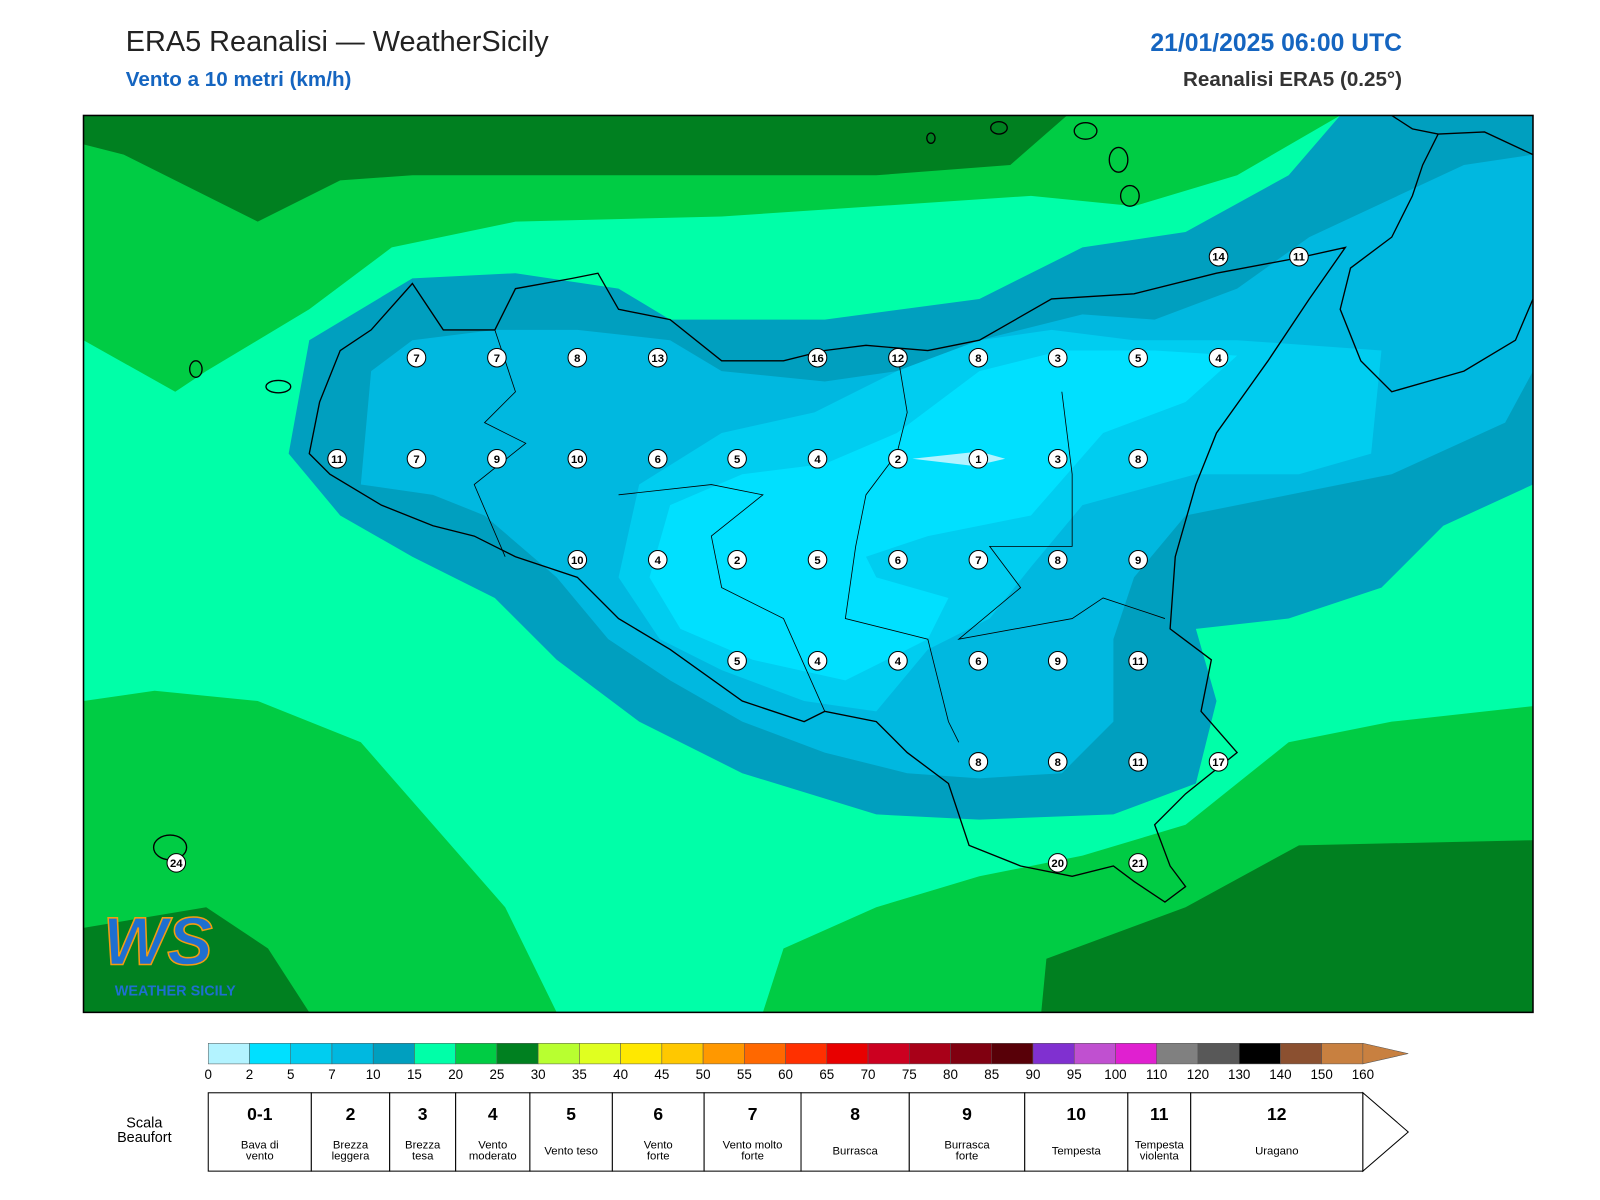 Image resolution: width=1600 pixels, height=1200 pixels. What do you see at coordinates (826, 1074) in the screenshot?
I see `colorbar-tick-label: 65` at bounding box center [826, 1074].